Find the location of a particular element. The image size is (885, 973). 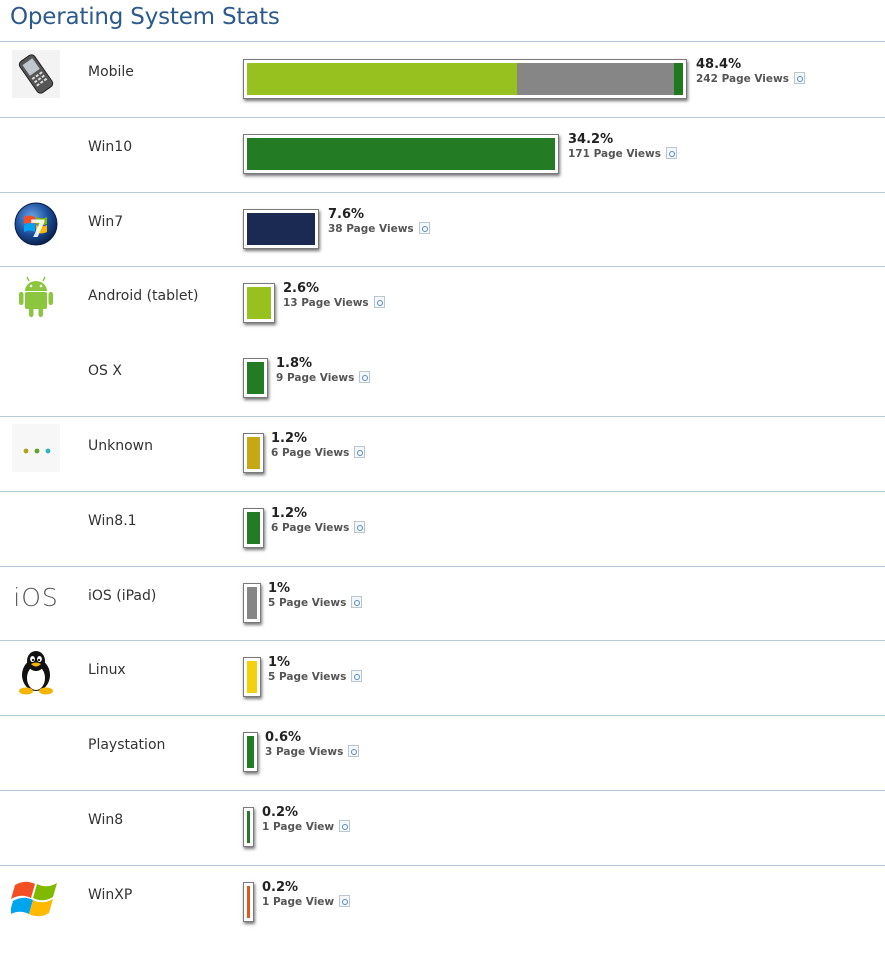

percentage-value: 34.2% is located at coordinates (591, 139).